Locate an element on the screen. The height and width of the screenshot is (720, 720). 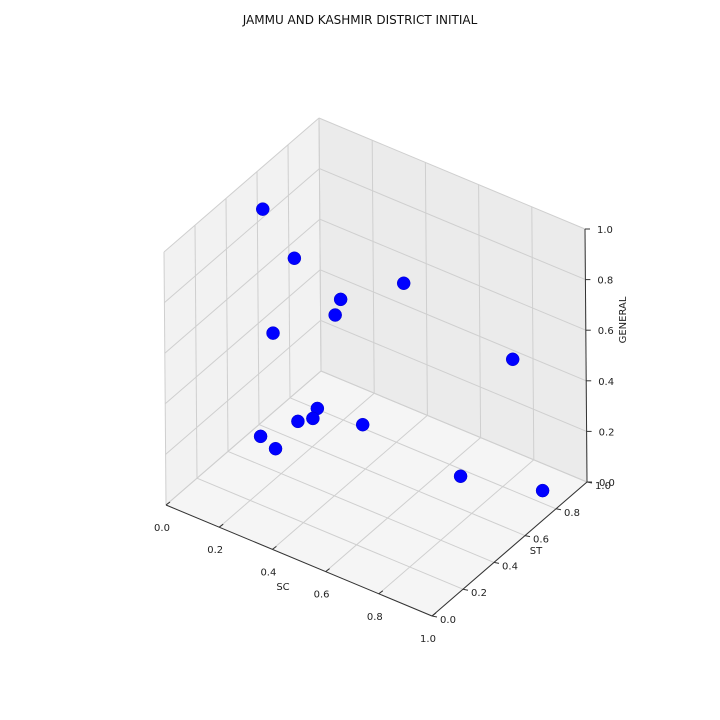
y-tick-label: 1.0 is located at coordinates (603, 486).